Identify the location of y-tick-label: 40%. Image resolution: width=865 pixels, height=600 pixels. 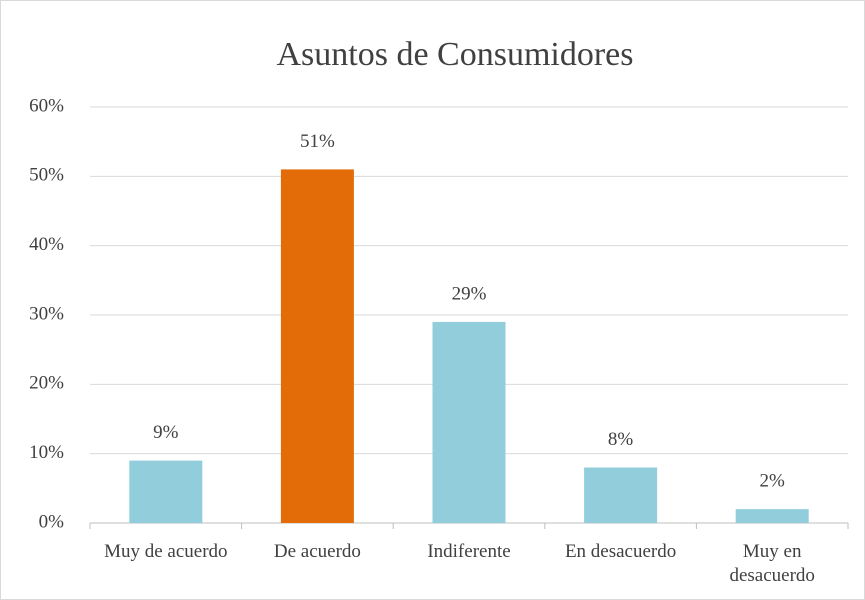
(46, 244).